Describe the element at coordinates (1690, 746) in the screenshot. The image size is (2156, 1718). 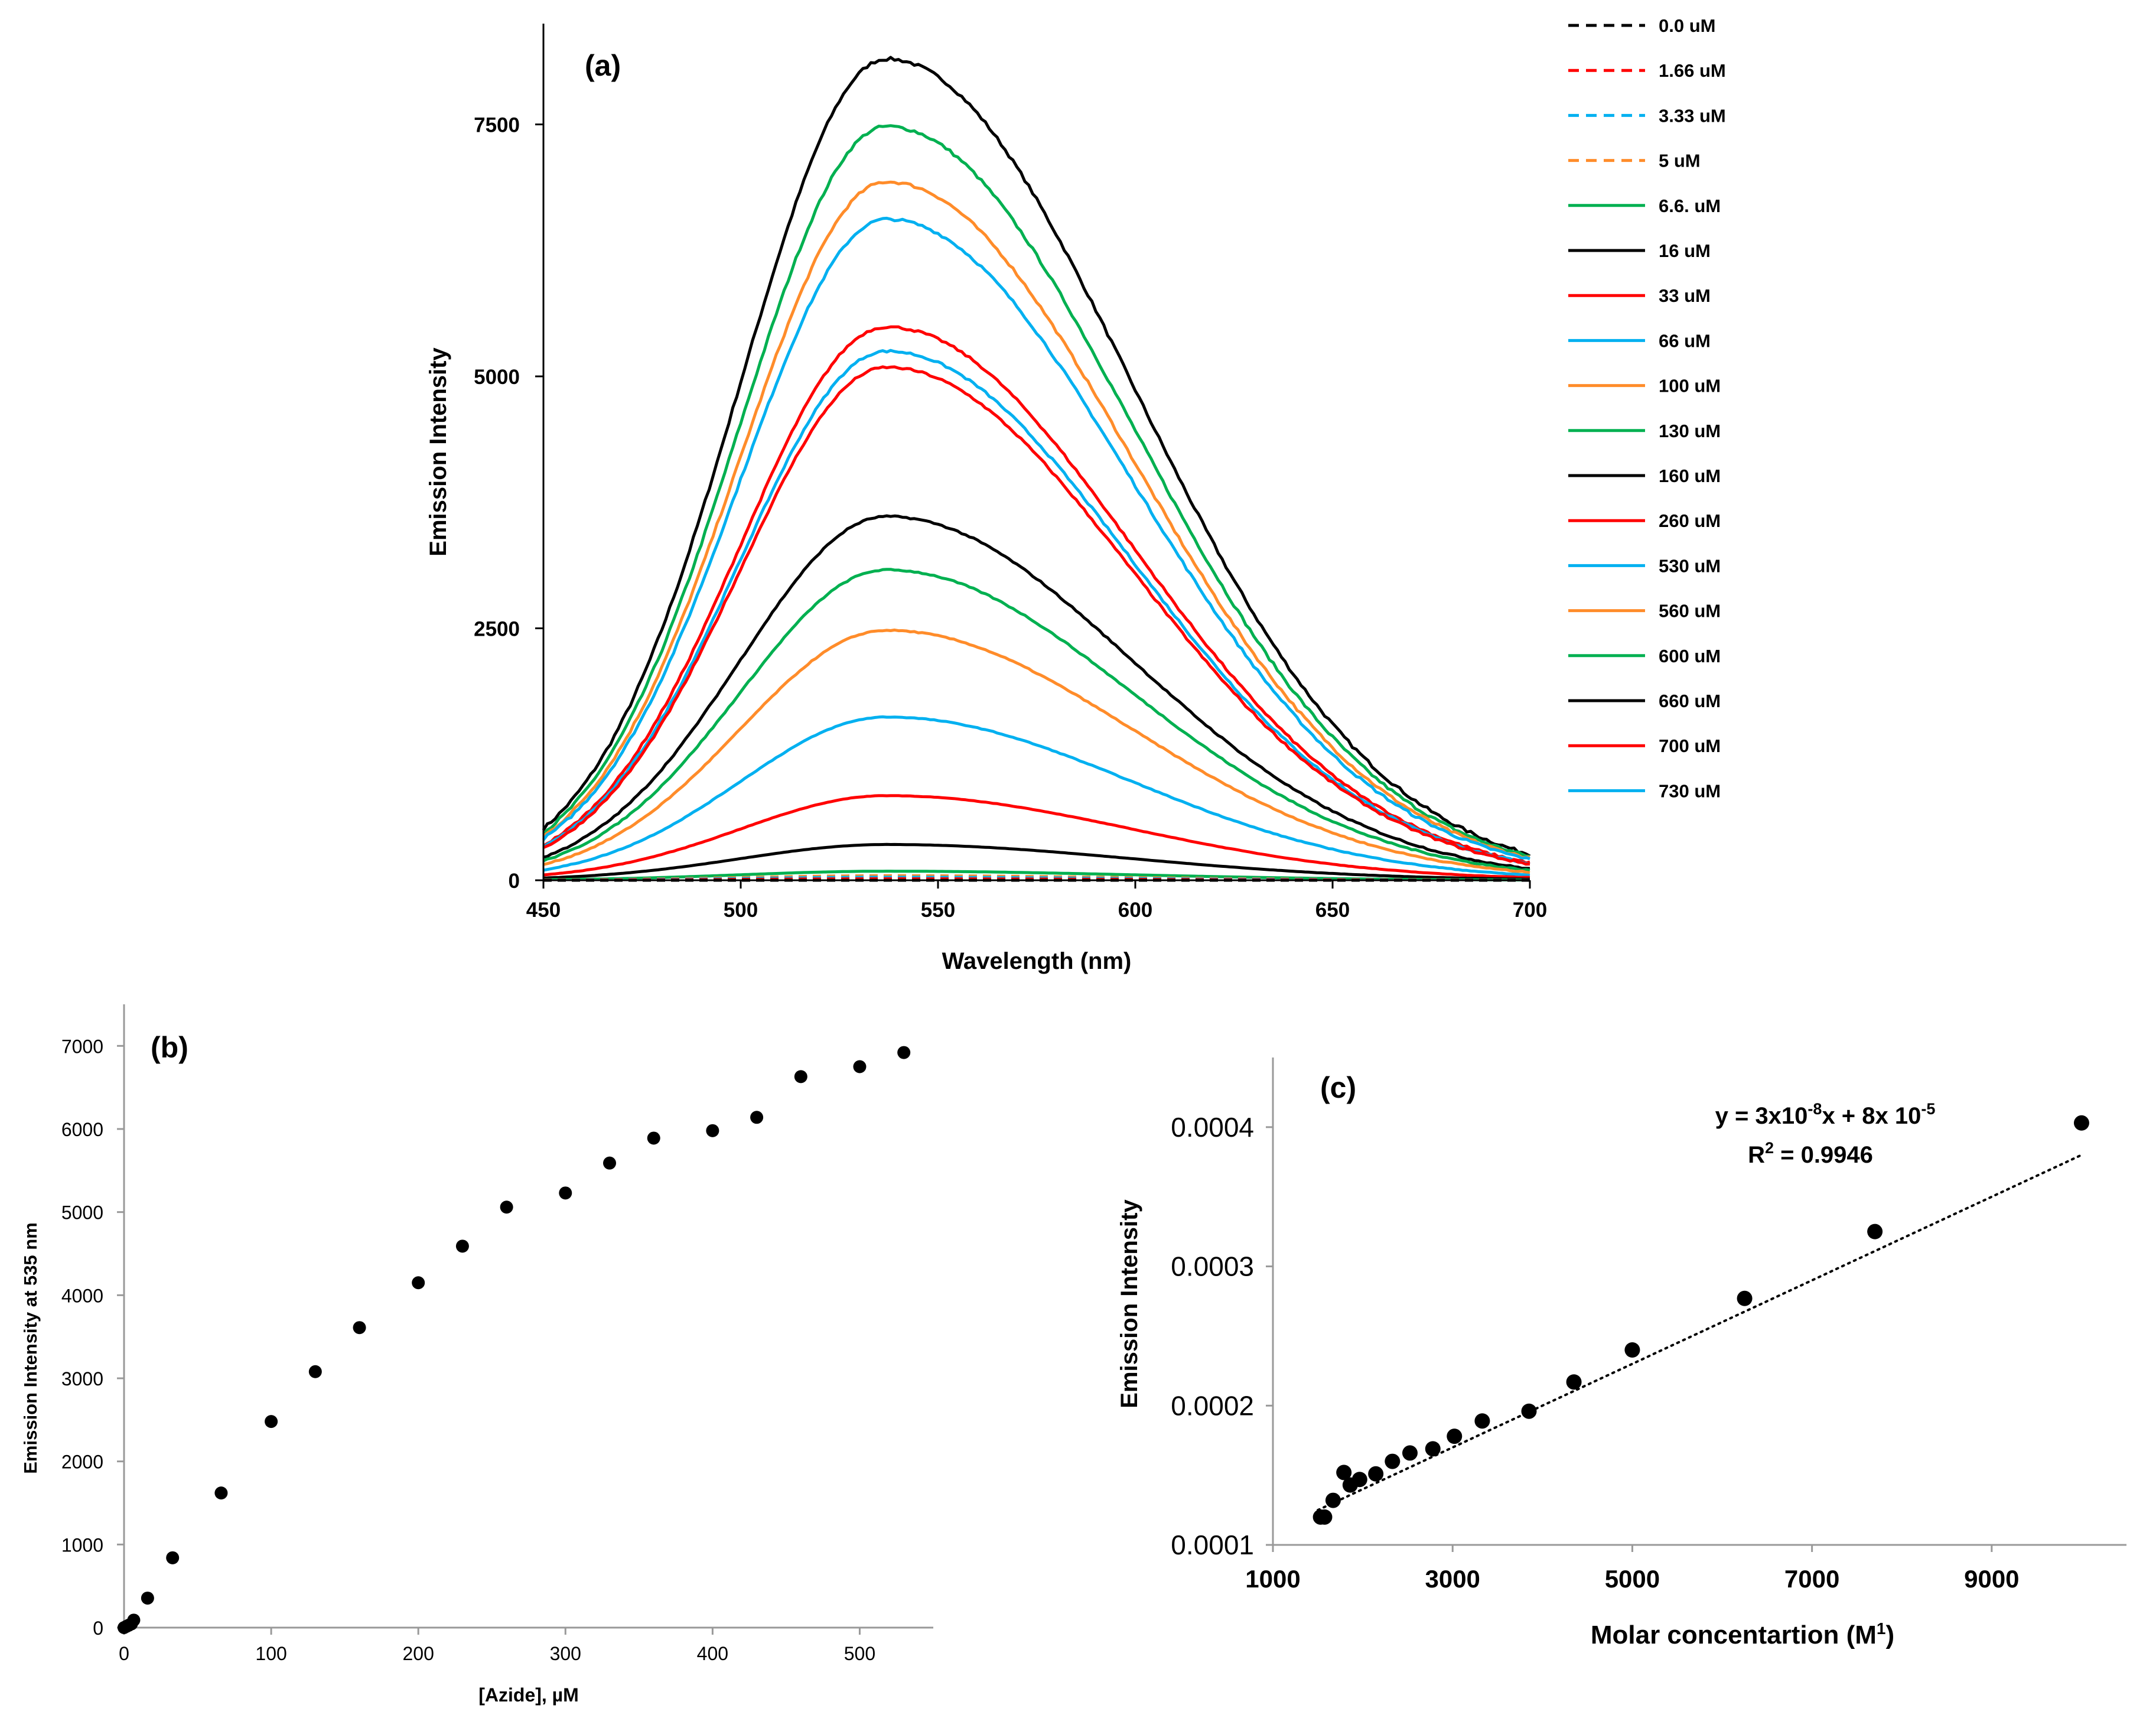
I see `legend-label-700-um: 700 uM` at that location.